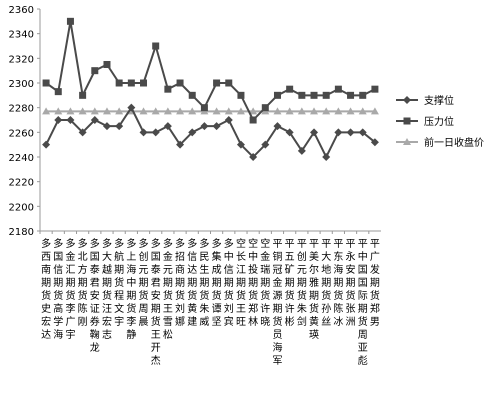 The width and height of the screenshot is (499, 400). Describe the element at coordinates (454, 142) in the screenshot. I see `legend-label: 前一日收盘价` at that location.